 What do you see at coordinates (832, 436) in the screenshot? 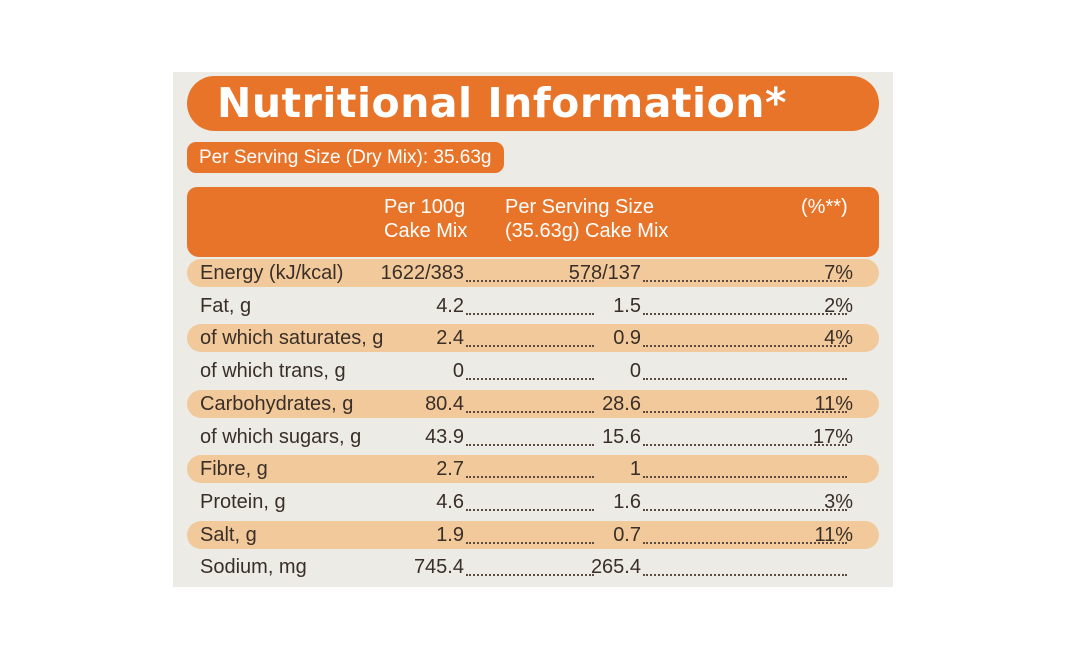
I see `value-percent: 17%` at bounding box center [832, 436].